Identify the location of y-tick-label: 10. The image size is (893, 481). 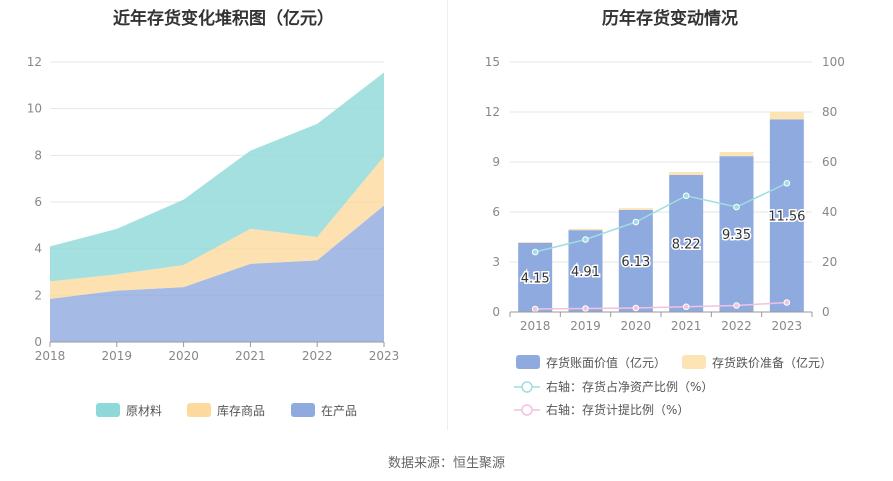
(34, 109).